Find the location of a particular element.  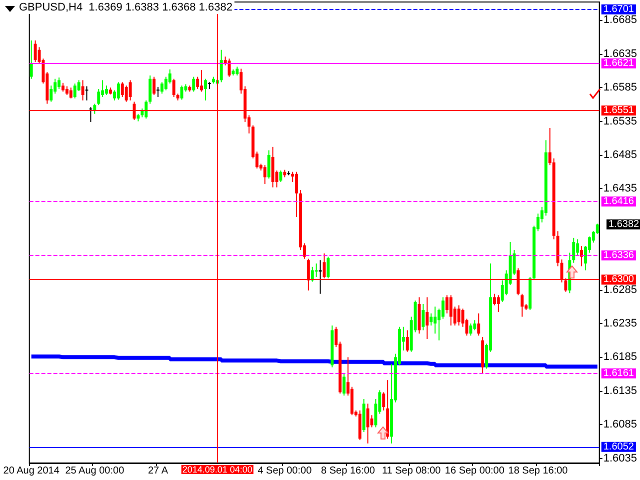

x-tick-label: 4 Sep 00:00 is located at coordinates (285, 471).